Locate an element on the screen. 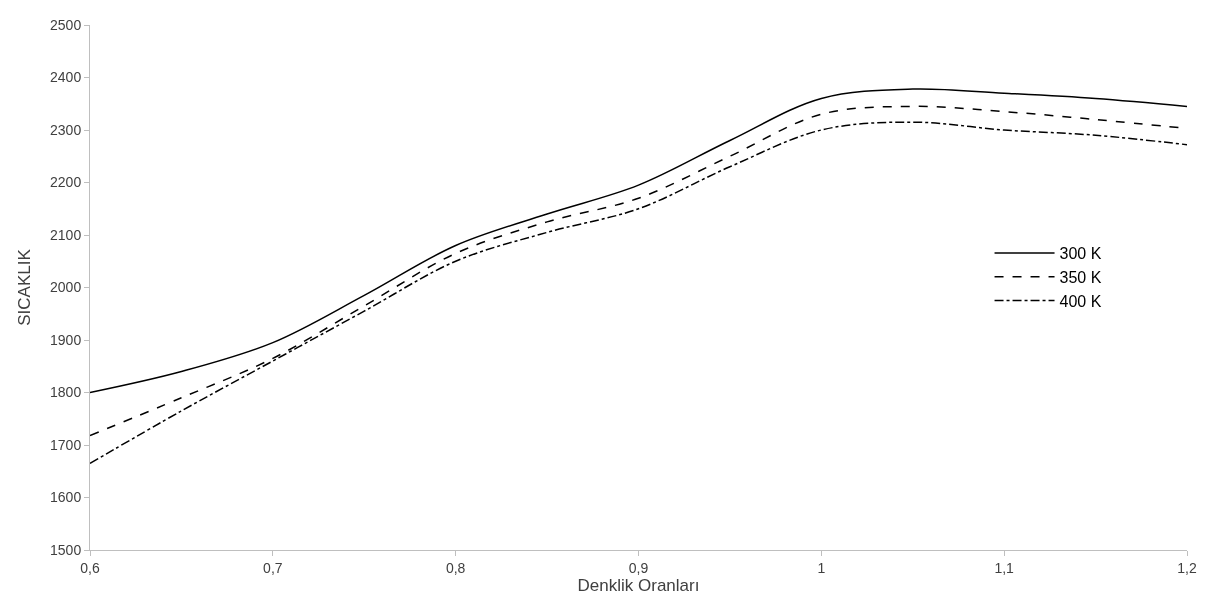  y-tick-label: 2300 is located at coordinates (66, 129).